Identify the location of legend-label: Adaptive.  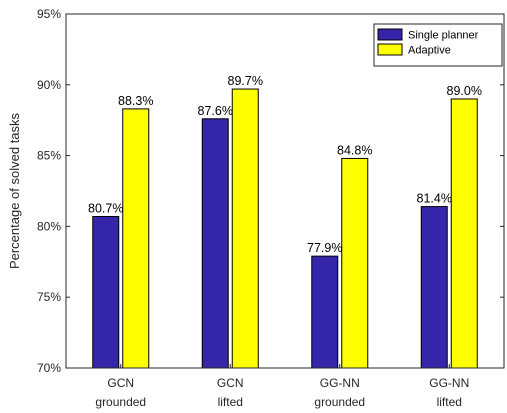
(429, 51).